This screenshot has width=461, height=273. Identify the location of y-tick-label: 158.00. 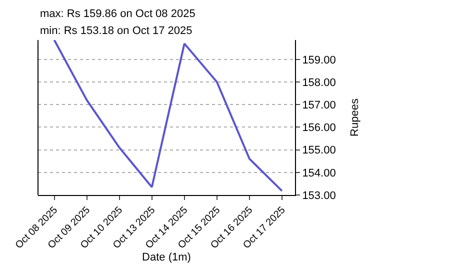
(319, 82).